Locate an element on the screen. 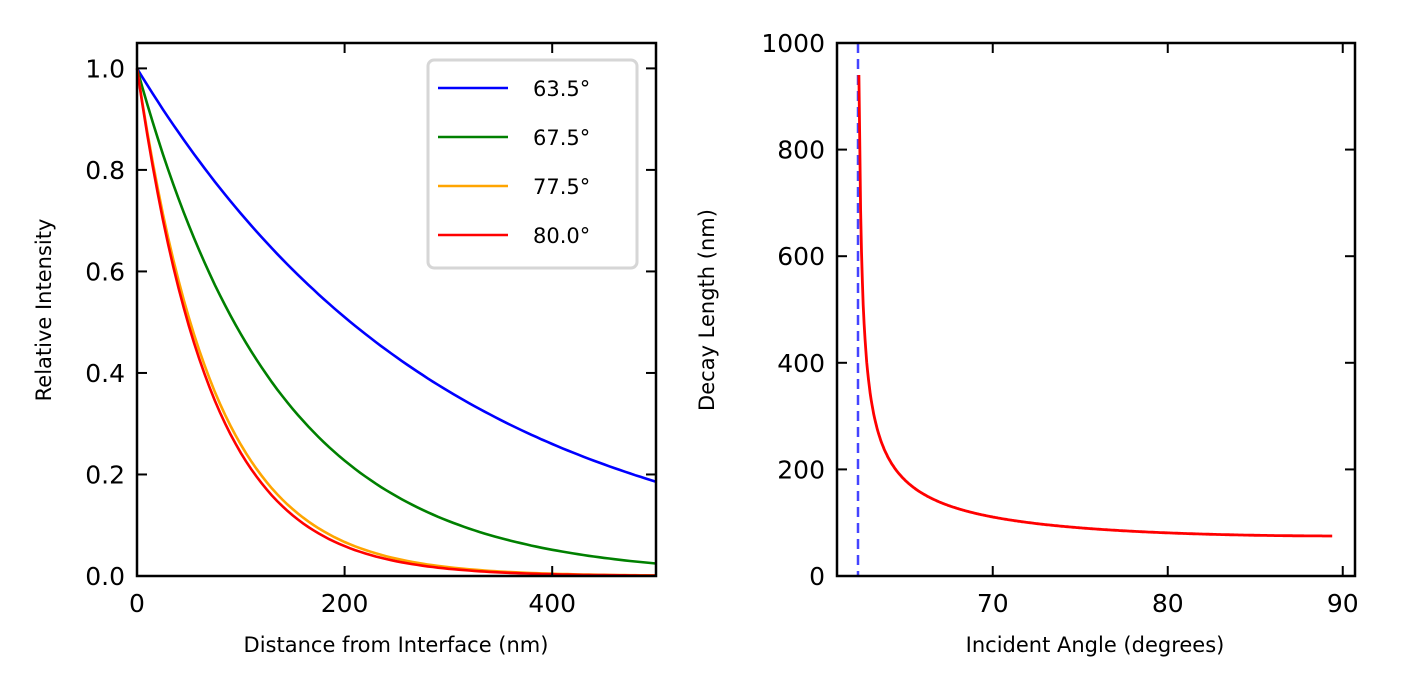  decay-x-axis-label: Incident Angle (degrees) is located at coordinates (1095, 645).